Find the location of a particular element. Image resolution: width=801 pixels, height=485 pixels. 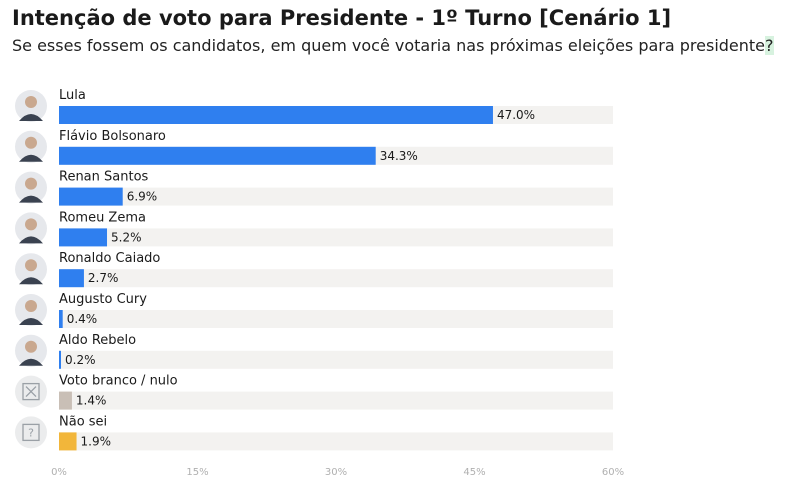

row-6-avatar-head is located at coordinates (31, 306).